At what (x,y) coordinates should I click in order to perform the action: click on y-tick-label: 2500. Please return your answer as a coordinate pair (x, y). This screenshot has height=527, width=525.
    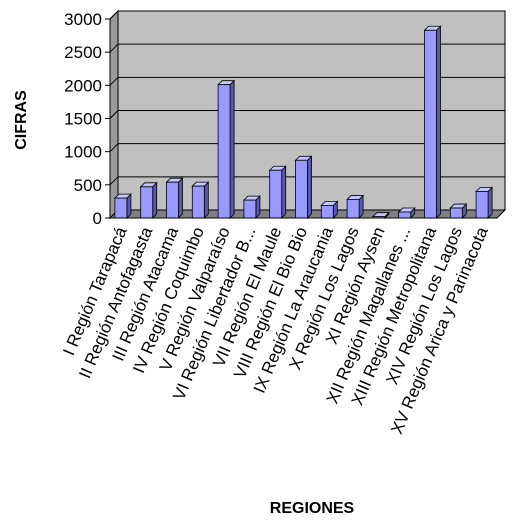
    Looking at the image, I should click on (83, 52).